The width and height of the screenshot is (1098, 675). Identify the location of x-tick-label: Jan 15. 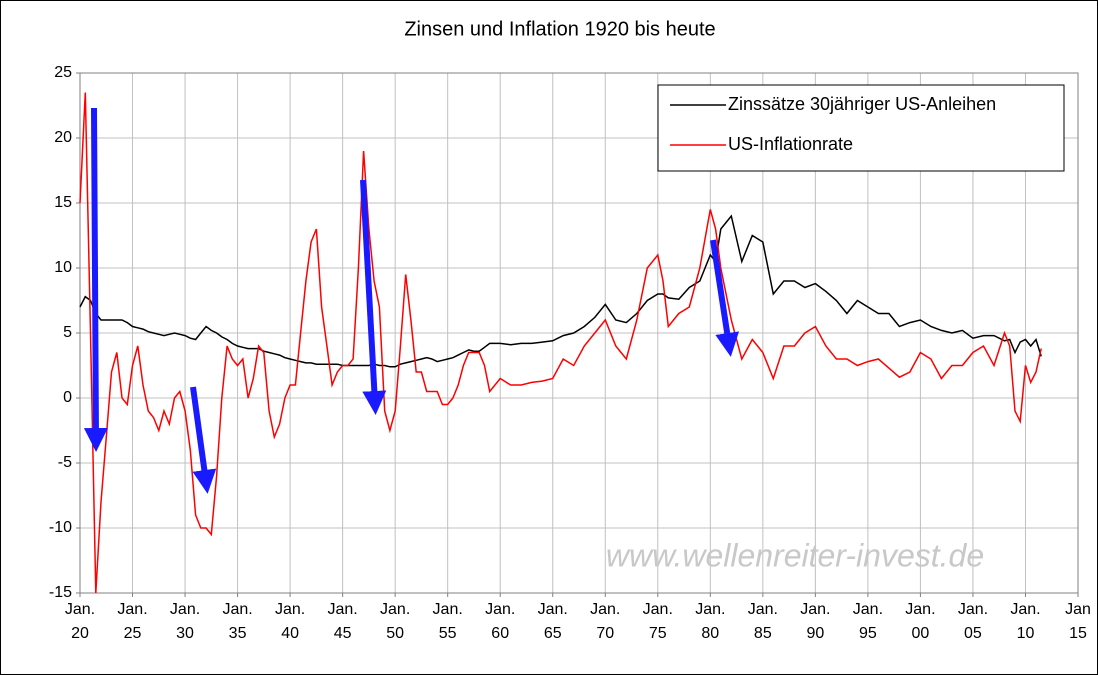
(1078, 621).